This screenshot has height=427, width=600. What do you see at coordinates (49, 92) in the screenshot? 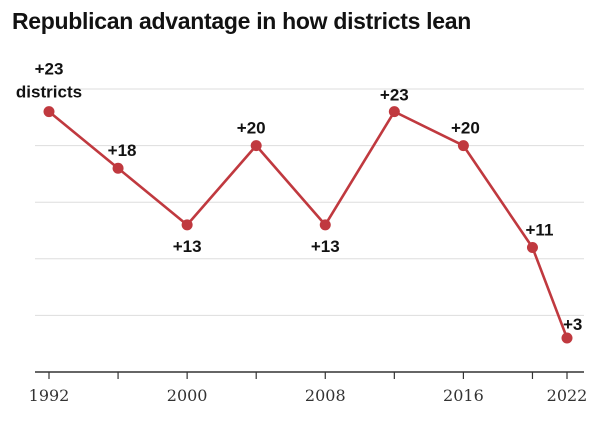
I see `data-label-unit: districts` at bounding box center [49, 92].